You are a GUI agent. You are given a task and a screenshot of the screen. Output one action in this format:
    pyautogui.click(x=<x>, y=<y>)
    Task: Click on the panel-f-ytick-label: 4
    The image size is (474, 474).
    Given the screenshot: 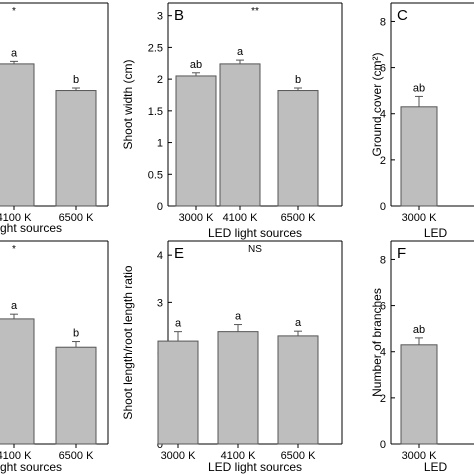 What is the action you would take?
    pyautogui.click(x=383, y=353)
    